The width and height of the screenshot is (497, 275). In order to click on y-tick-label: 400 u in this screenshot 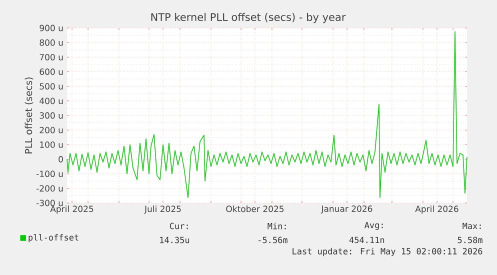, I will do `click(51, 101)`.